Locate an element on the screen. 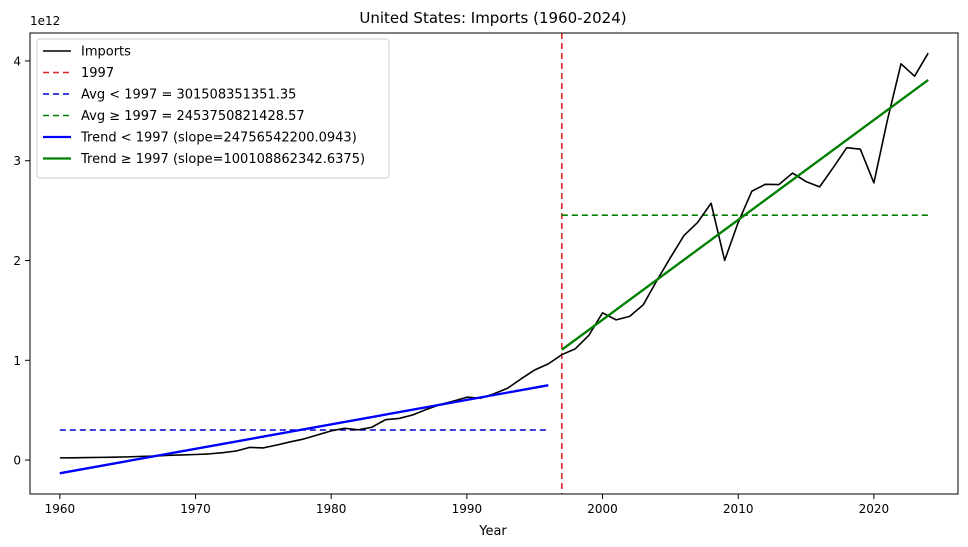  legend-label: Trend < 1997 (slope=24756542200.0943) is located at coordinates (218, 138).